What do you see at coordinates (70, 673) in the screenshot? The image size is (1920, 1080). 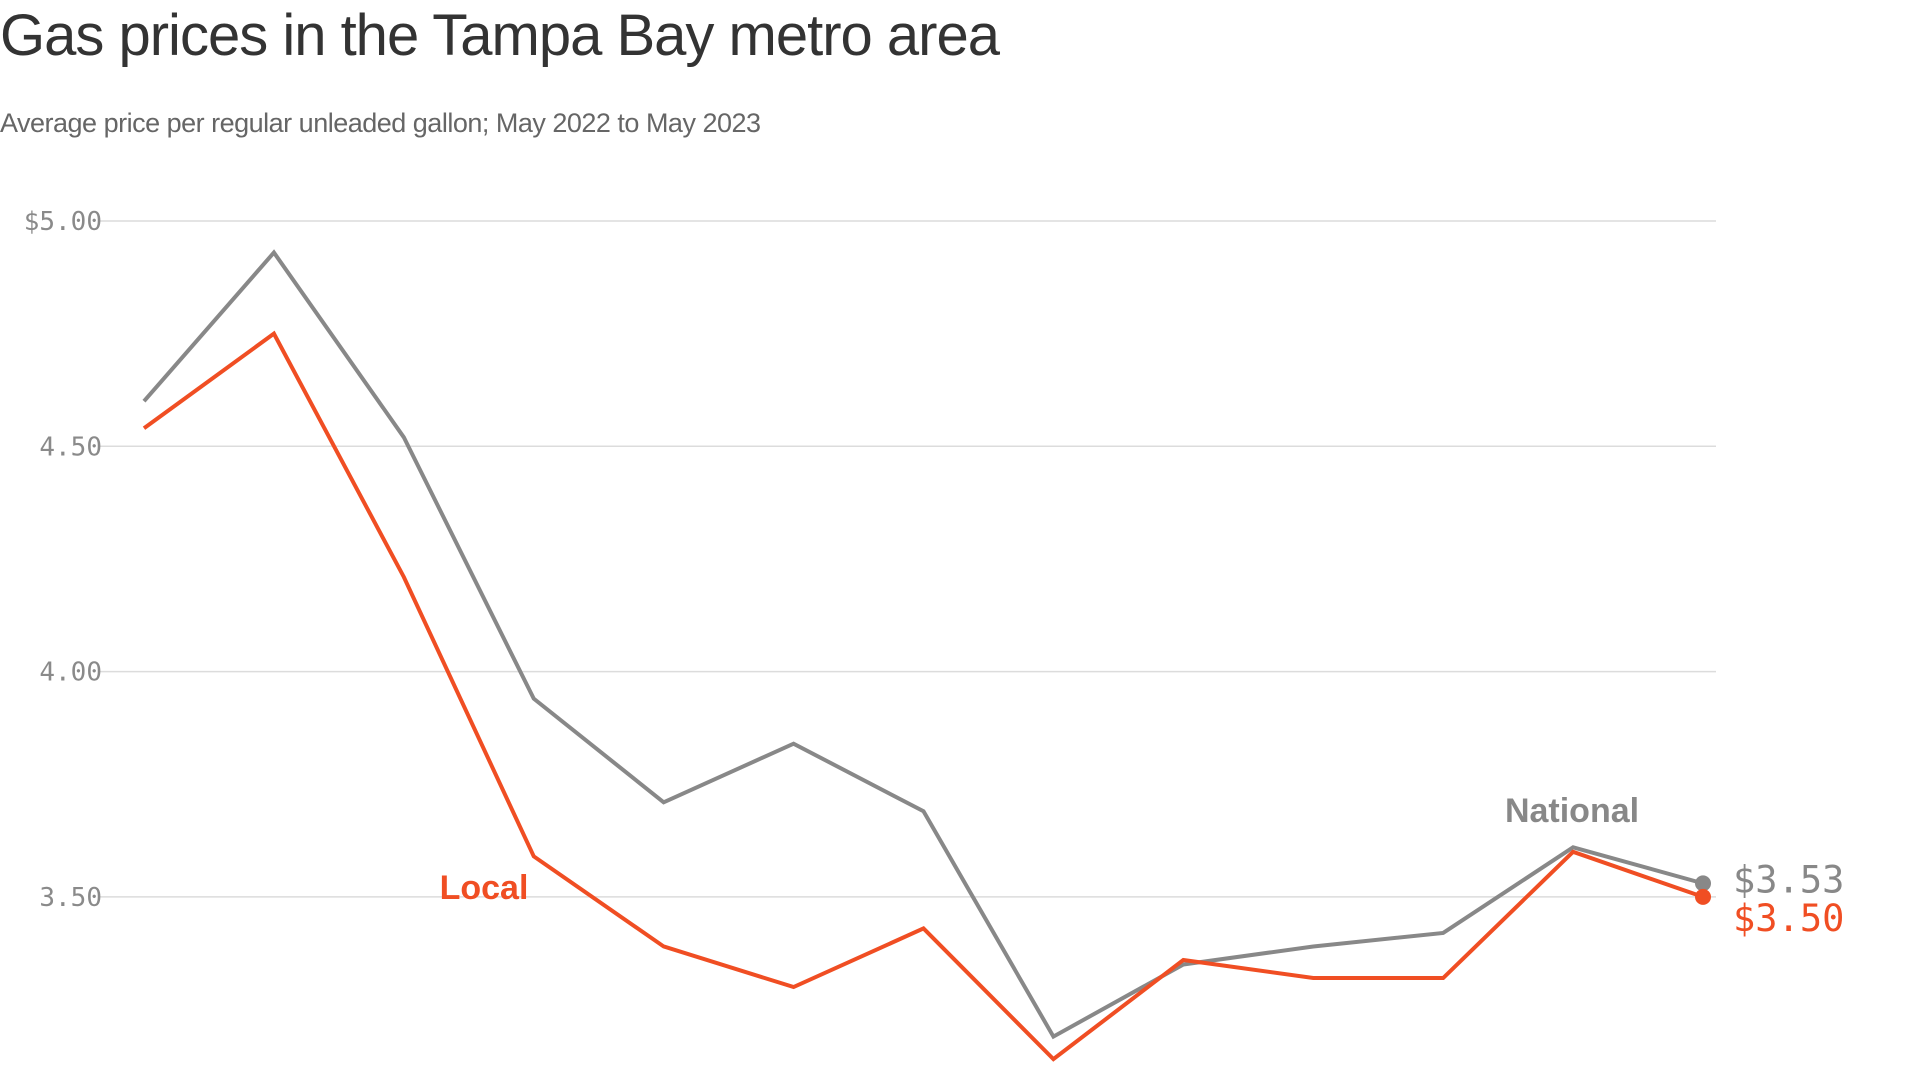 I see `y-tick-label: 4.00` at bounding box center [70, 673].